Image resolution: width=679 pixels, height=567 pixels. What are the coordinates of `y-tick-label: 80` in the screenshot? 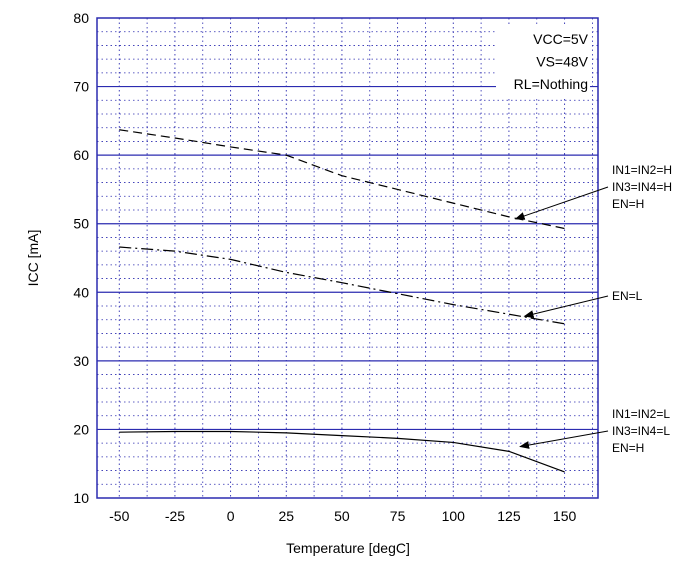 It's located at (81, 18).